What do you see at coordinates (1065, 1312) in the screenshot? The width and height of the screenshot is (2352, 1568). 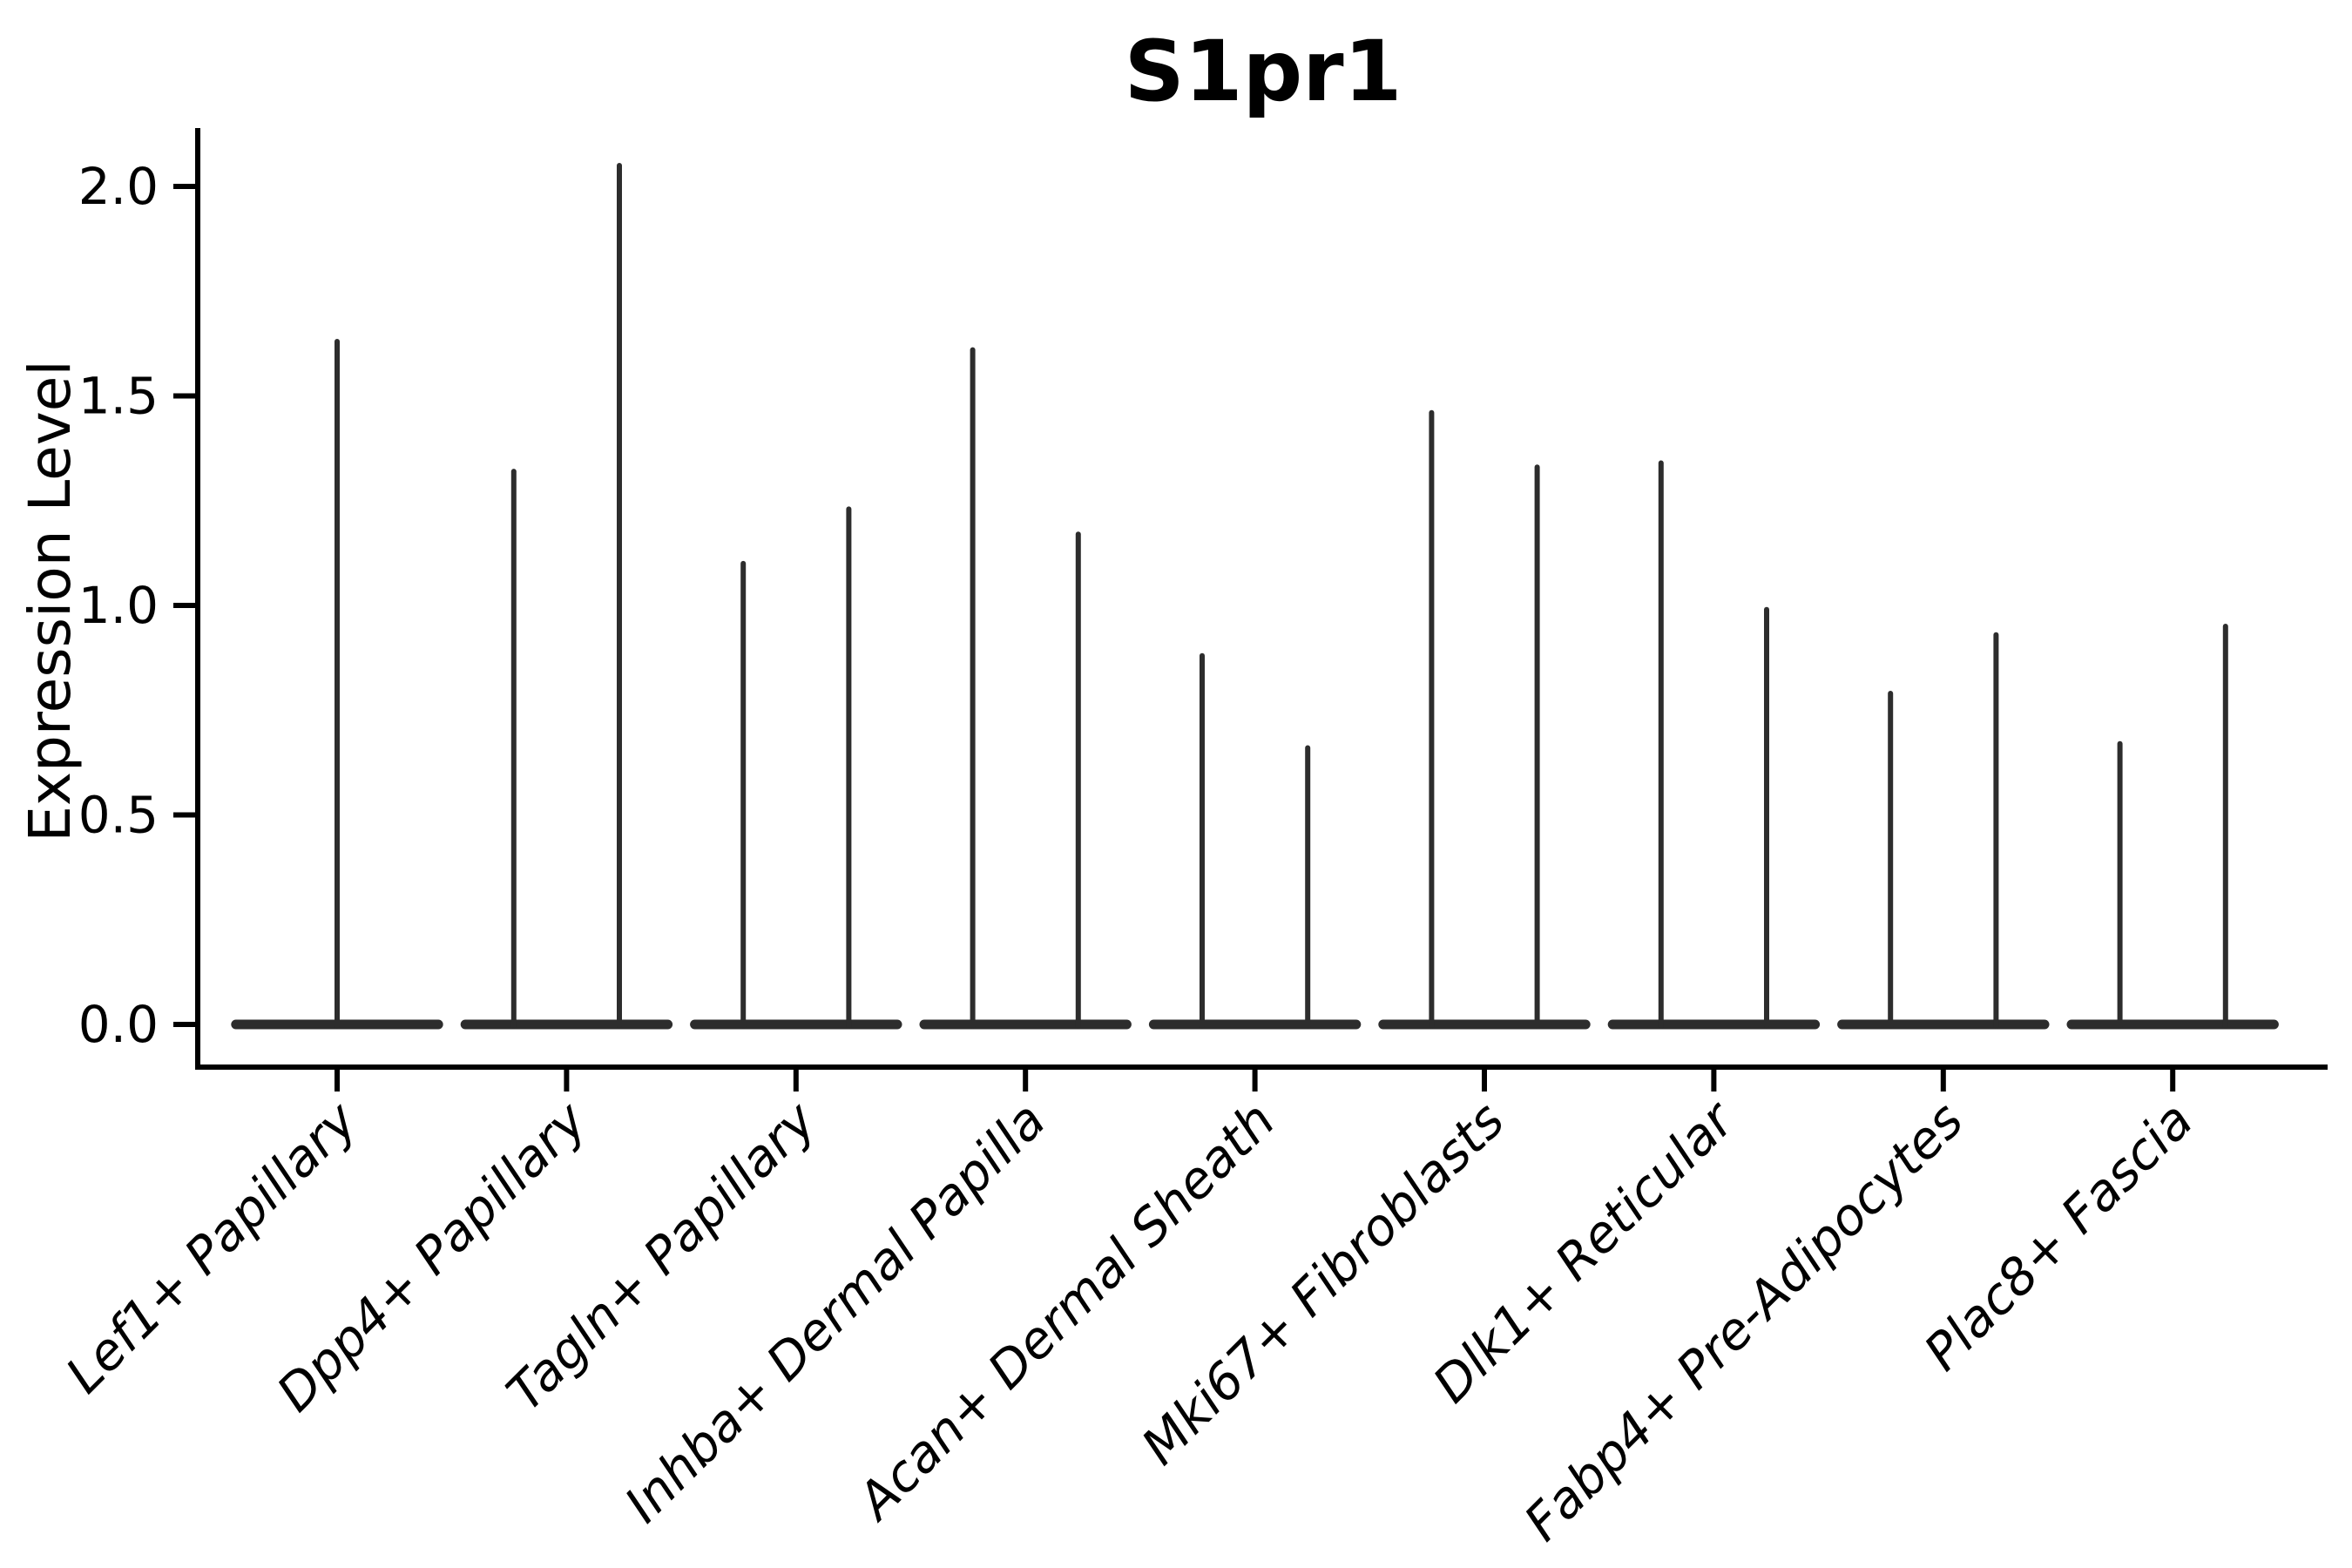 I see `x-tick-label: Acan+ Dermal Sheath` at bounding box center [1065, 1312].